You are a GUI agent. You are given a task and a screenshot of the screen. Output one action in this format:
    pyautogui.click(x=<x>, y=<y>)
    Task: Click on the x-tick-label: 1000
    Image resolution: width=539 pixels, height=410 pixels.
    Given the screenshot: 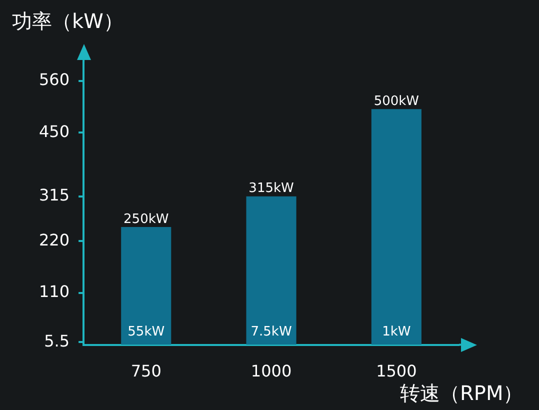 What is the action you would take?
    pyautogui.click(x=271, y=371)
    